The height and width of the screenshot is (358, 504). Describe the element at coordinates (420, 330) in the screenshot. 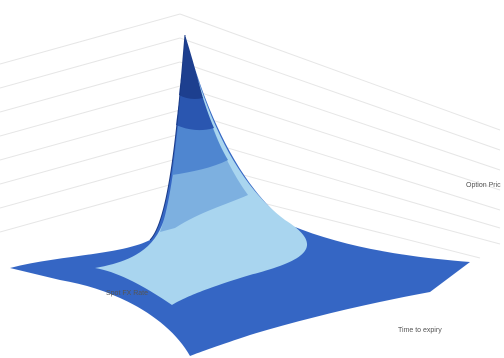

I see `y-axis-label: Time to expiry` at that location.